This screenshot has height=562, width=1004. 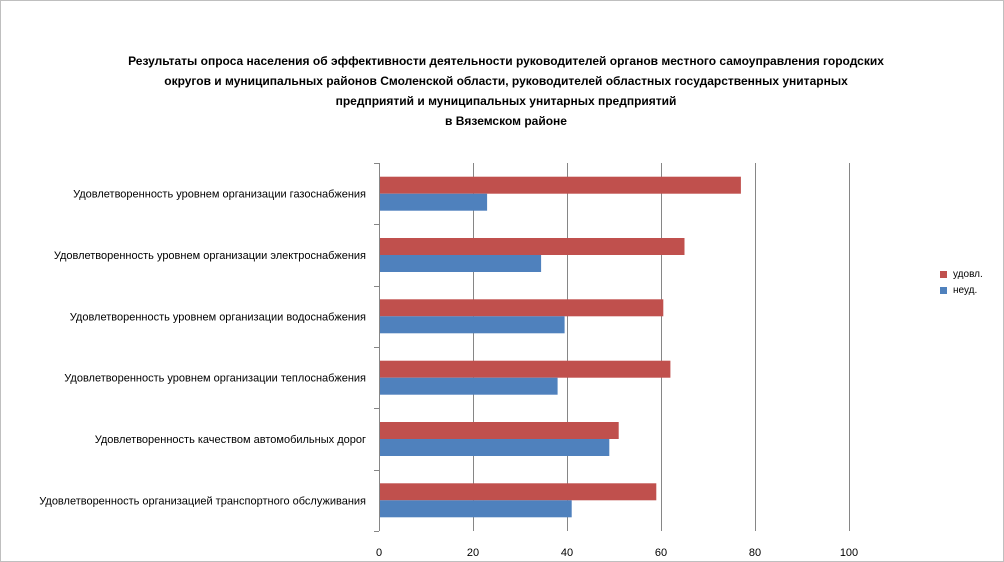 I want to click on legend-label-satisfied: удовл., so click(x=968, y=274).